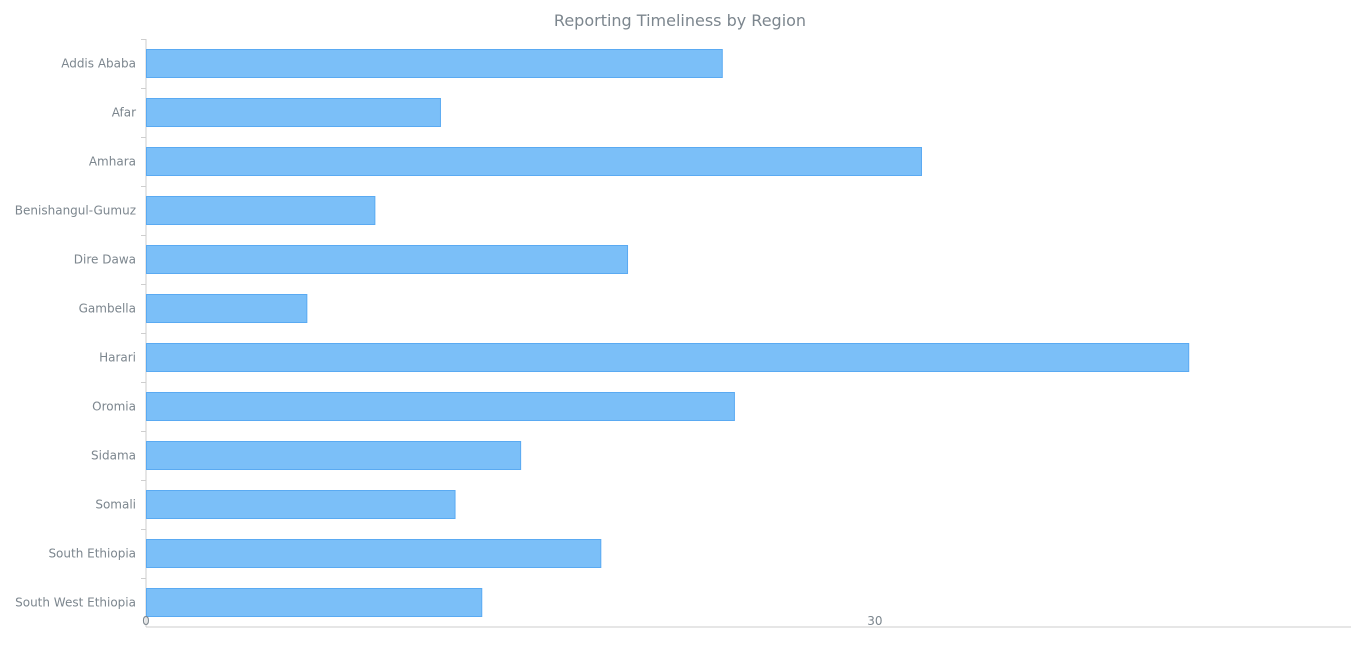  Describe the element at coordinates (512, 621) in the screenshot. I see `x-ticks-group: 0 30` at that location.